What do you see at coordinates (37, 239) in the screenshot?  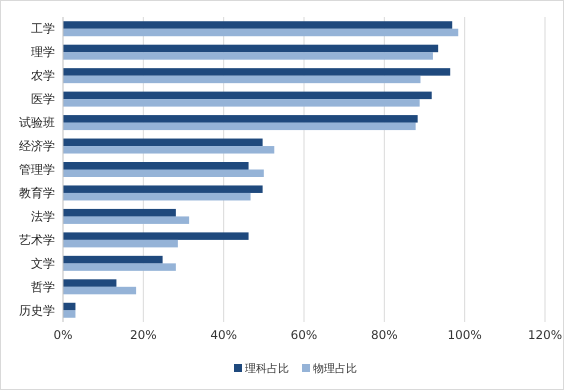 I see `y-tick-label: 艺术学` at bounding box center [37, 239].